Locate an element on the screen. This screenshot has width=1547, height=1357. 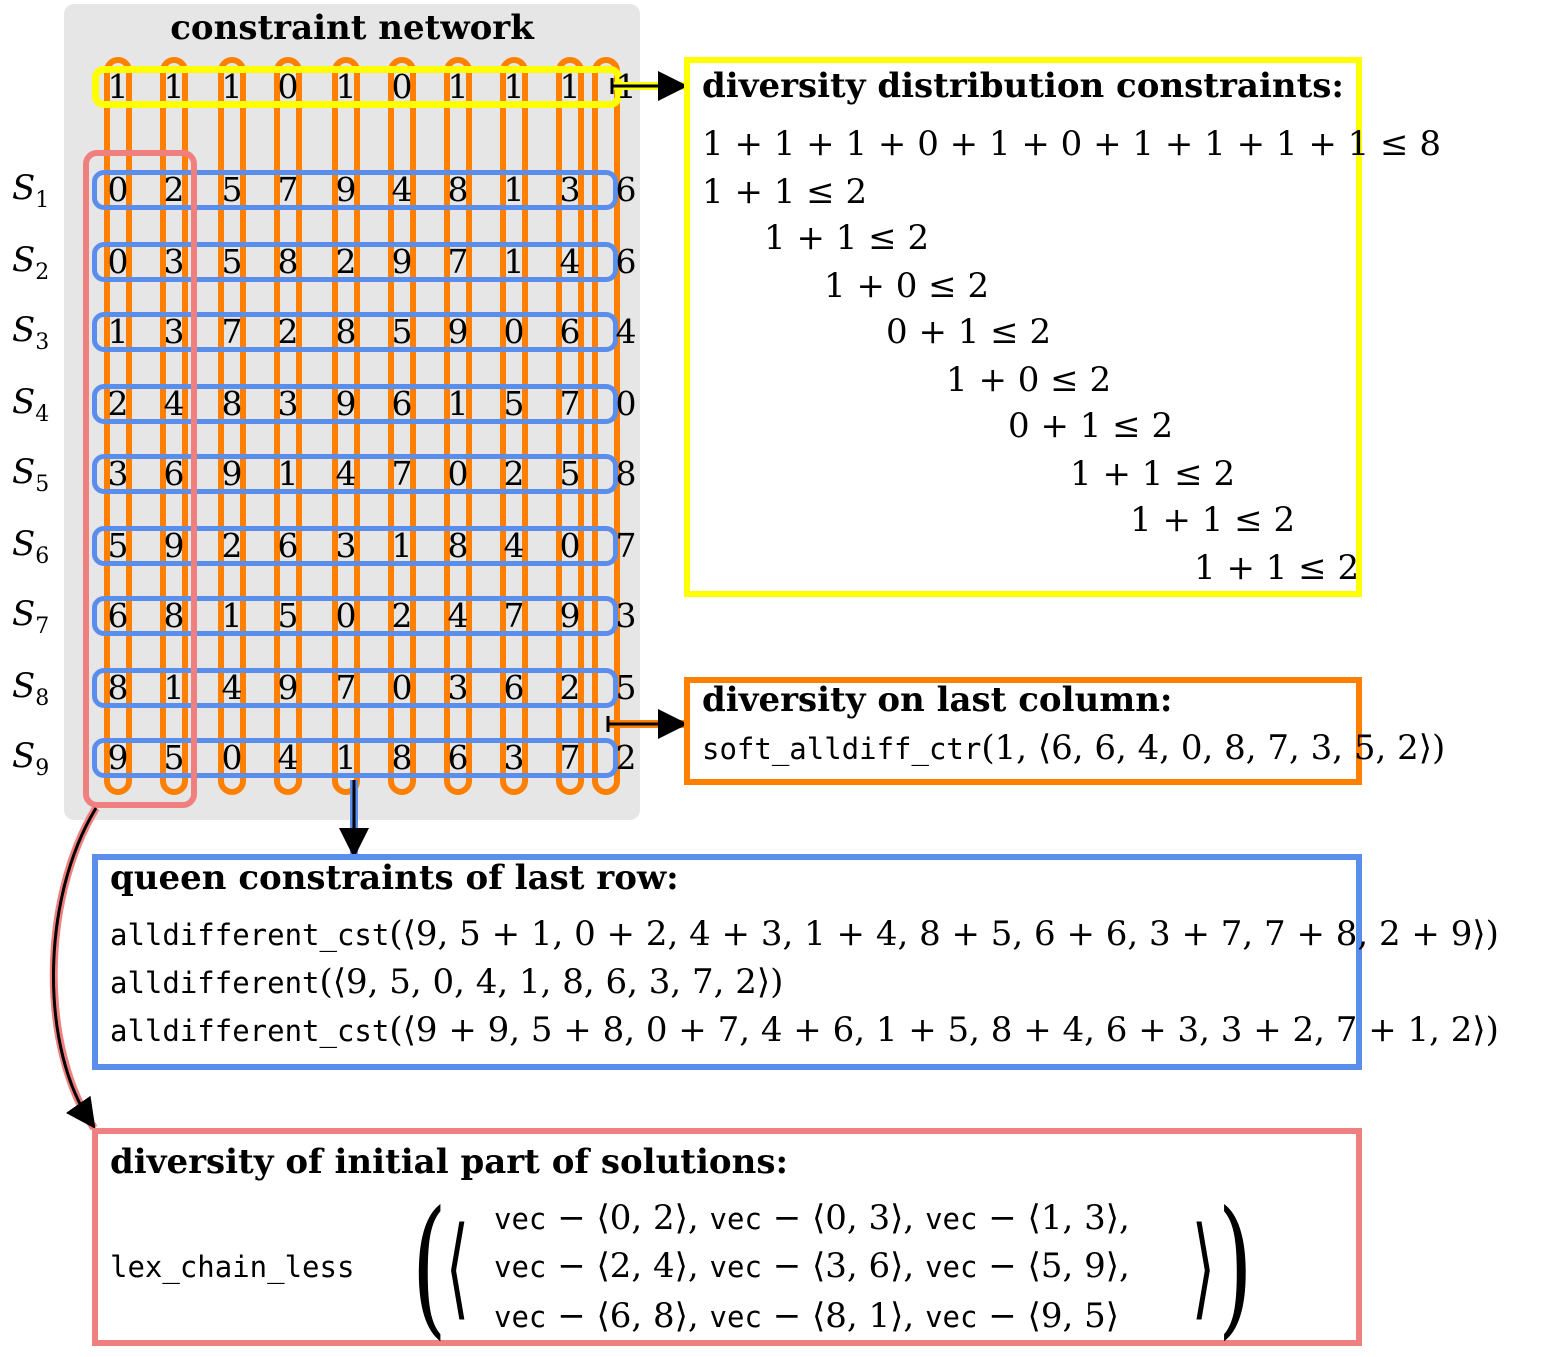
solution-label: S9 is located at coordinates (31, 758).